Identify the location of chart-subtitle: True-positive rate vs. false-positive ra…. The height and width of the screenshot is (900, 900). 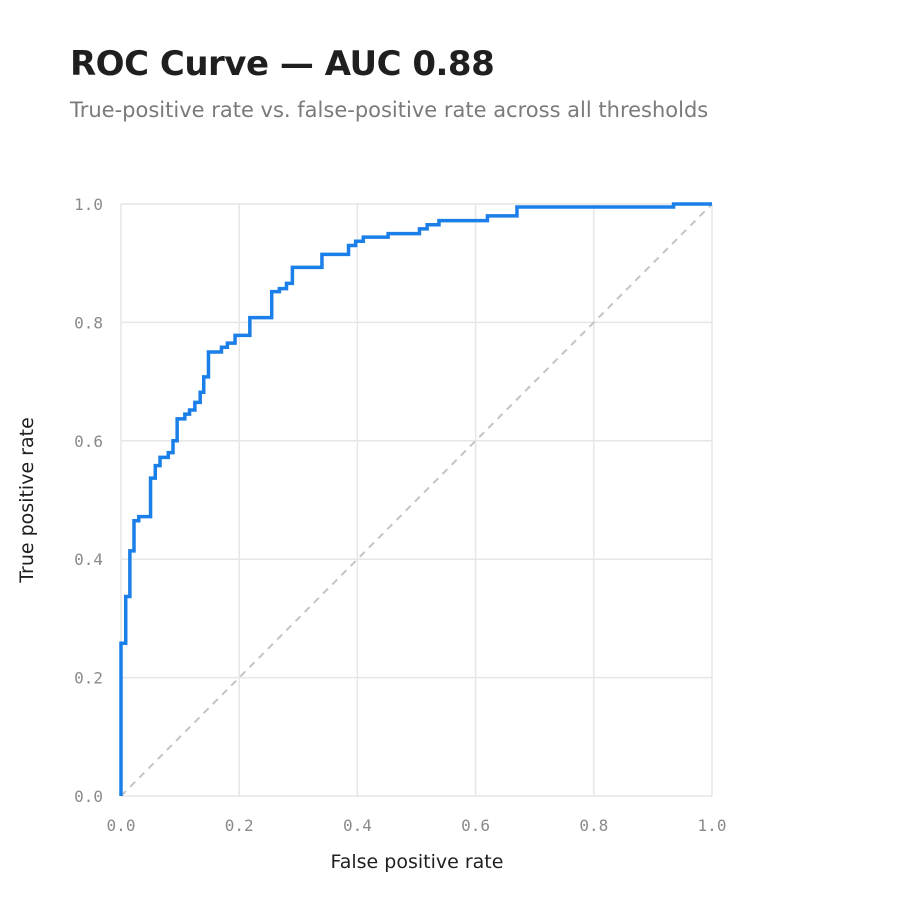
(389, 110).